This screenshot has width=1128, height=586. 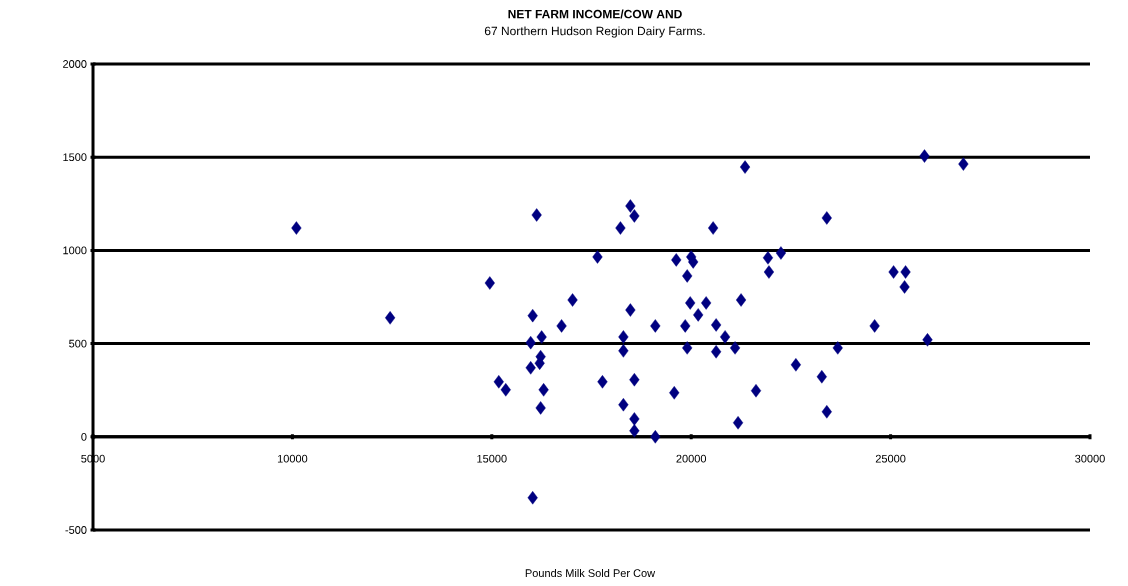 What do you see at coordinates (1090, 458) in the screenshot?
I see `x-tick-label: 30000` at bounding box center [1090, 458].